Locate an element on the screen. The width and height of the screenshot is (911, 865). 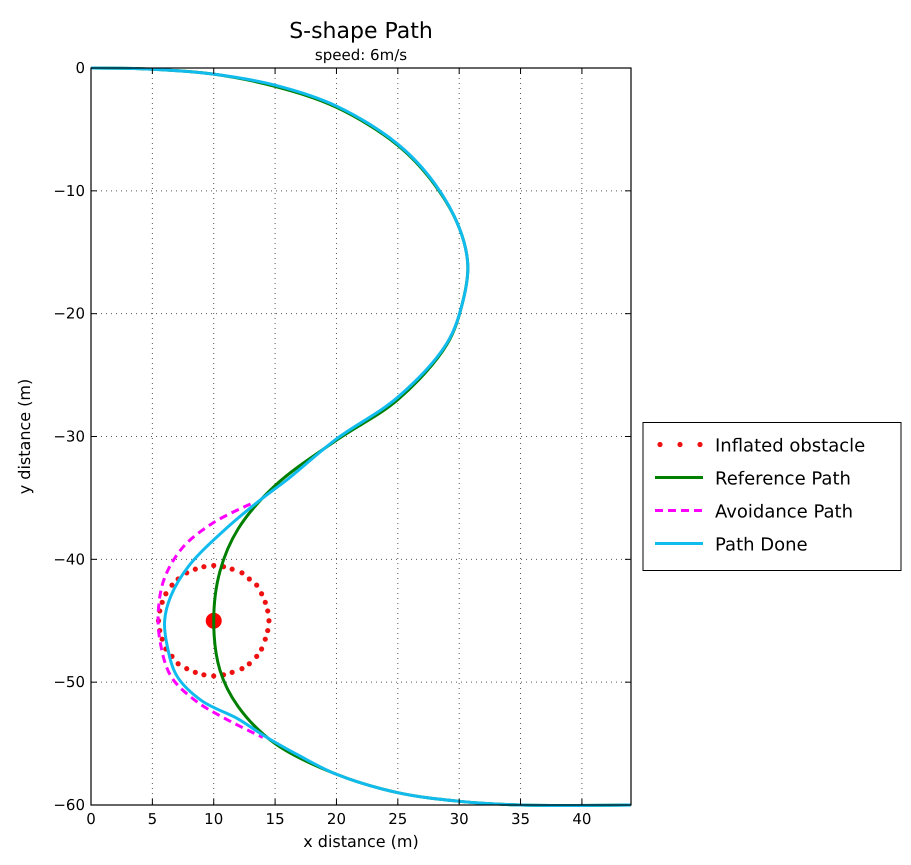
y-tick-label: 0 is located at coordinates (80, 68).